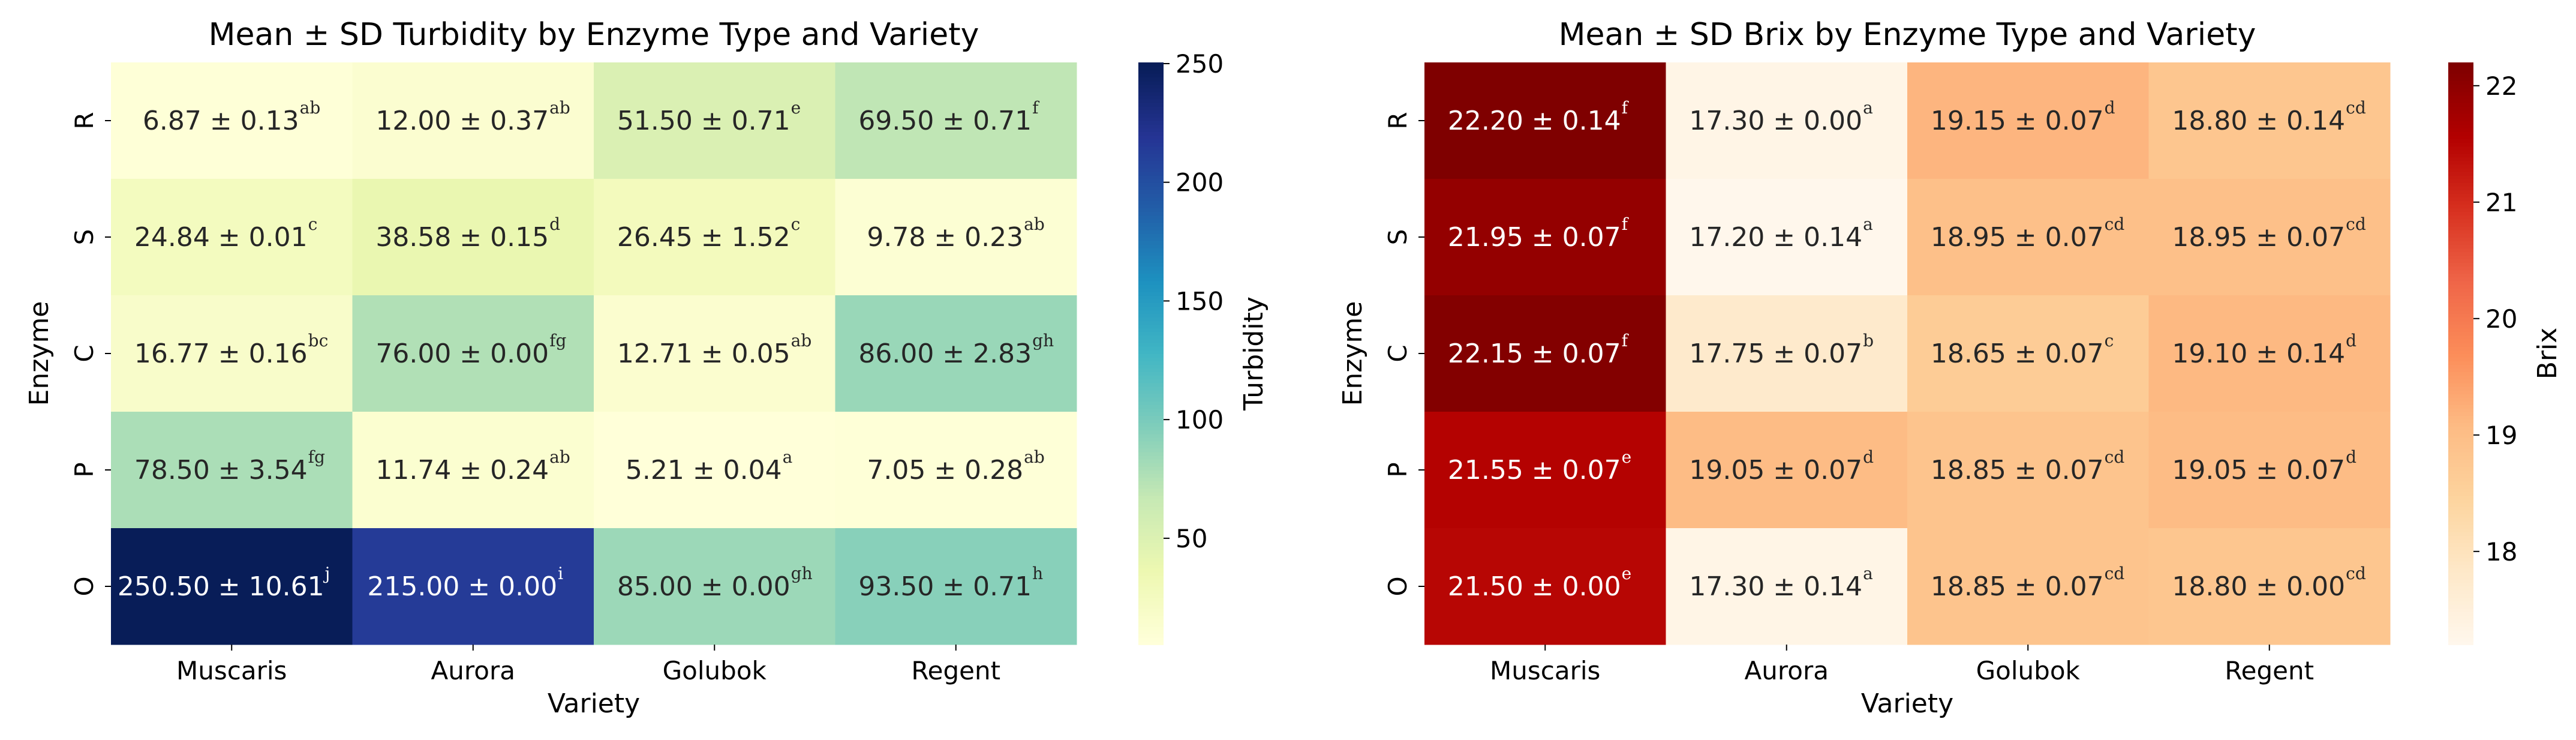 The width and height of the screenshot is (2576, 740). What do you see at coordinates (2501, 552) in the screenshot?
I see `brix-colorbar-tick-label: 18` at bounding box center [2501, 552].